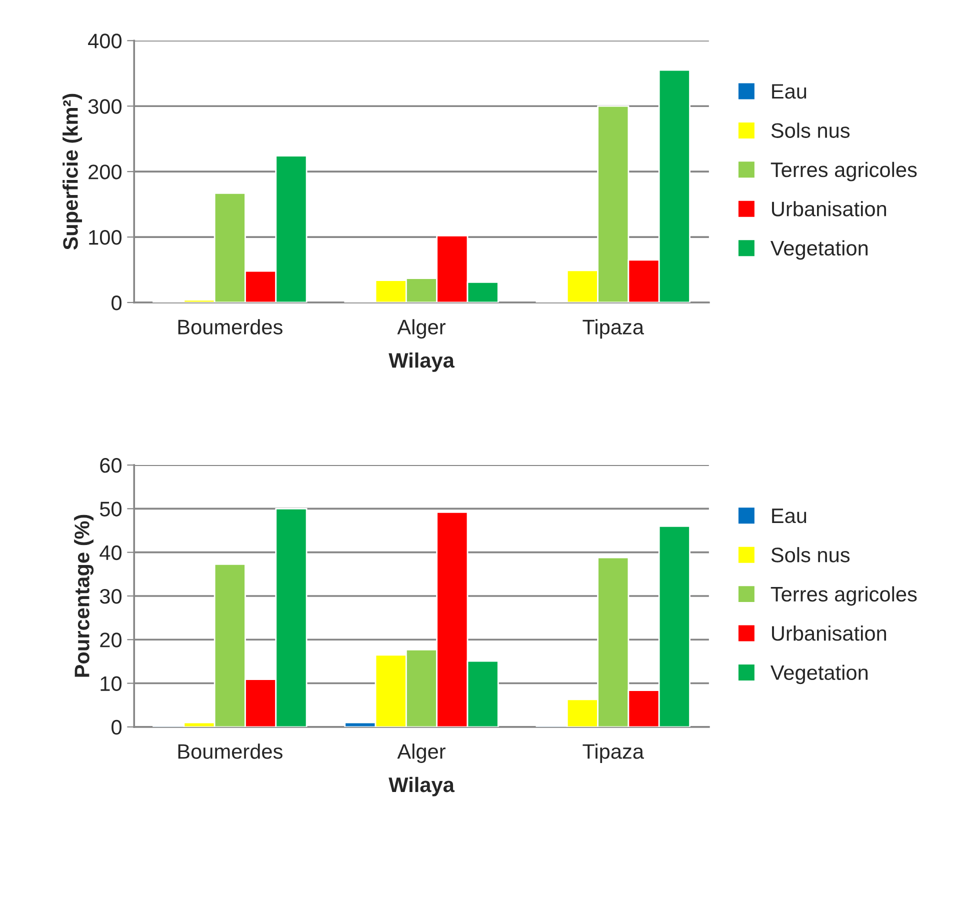 The height and width of the screenshot is (903, 958). Describe the element at coordinates (111, 552) in the screenshot. I see `y-tick-label: 40` at that location.